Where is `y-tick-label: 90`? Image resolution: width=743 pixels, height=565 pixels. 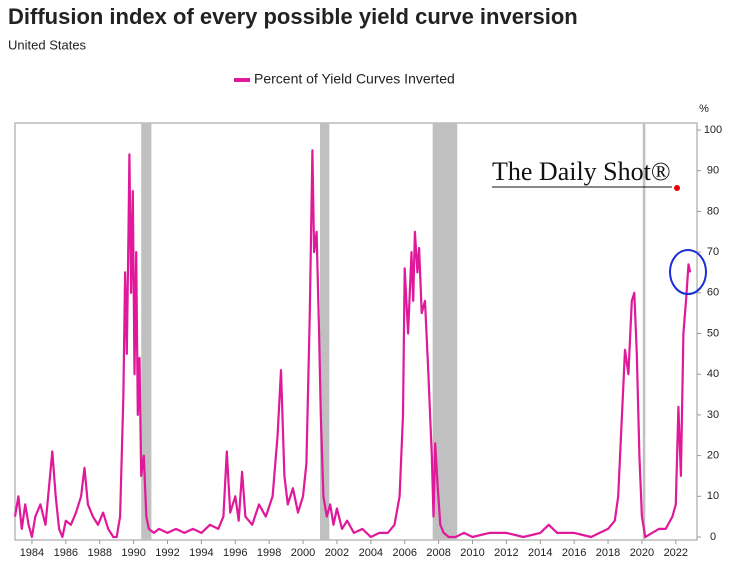
y-tick-label: 90 is located at coordinates (713, 171).